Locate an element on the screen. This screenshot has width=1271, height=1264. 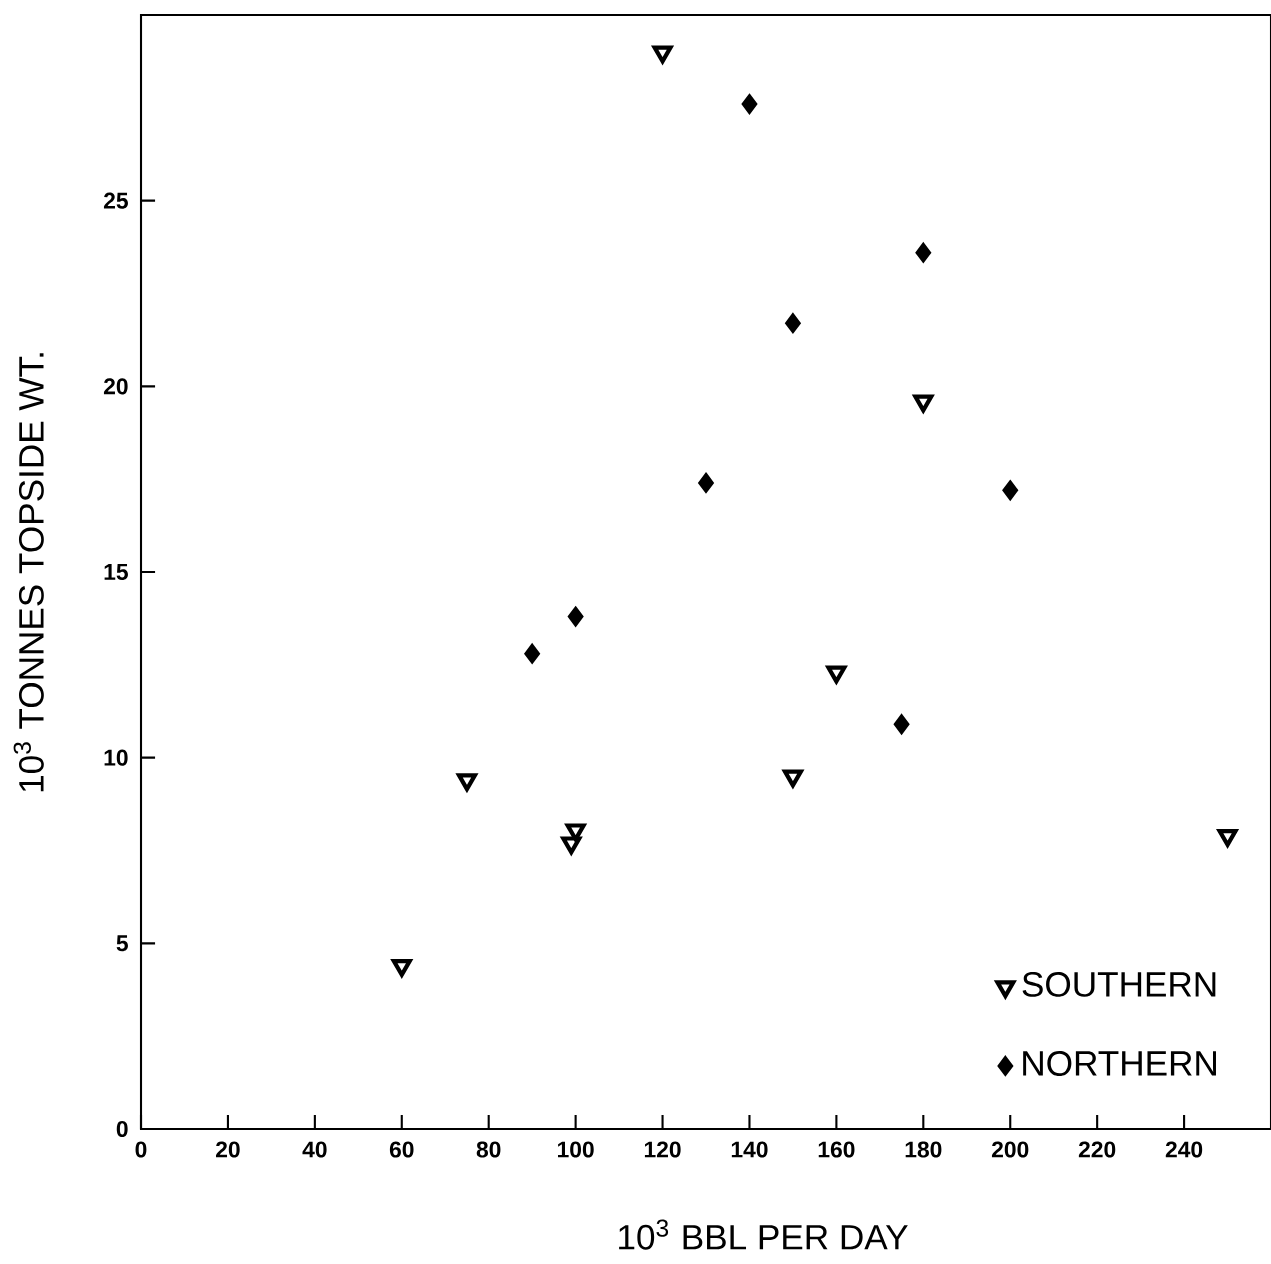
x-tick-label: 180 is located at coordinates (923, 1149).